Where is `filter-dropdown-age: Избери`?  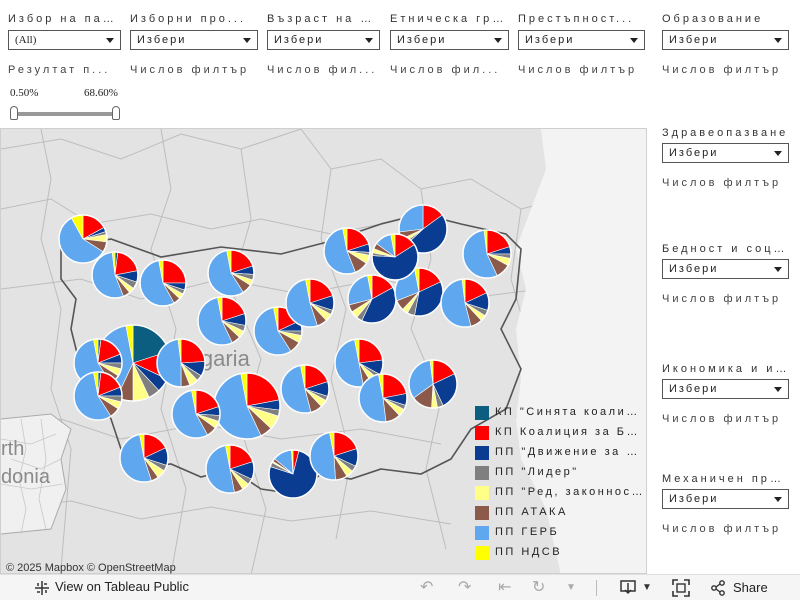 filter-dropdown-age: Избери is located at coordinates (323, 40).